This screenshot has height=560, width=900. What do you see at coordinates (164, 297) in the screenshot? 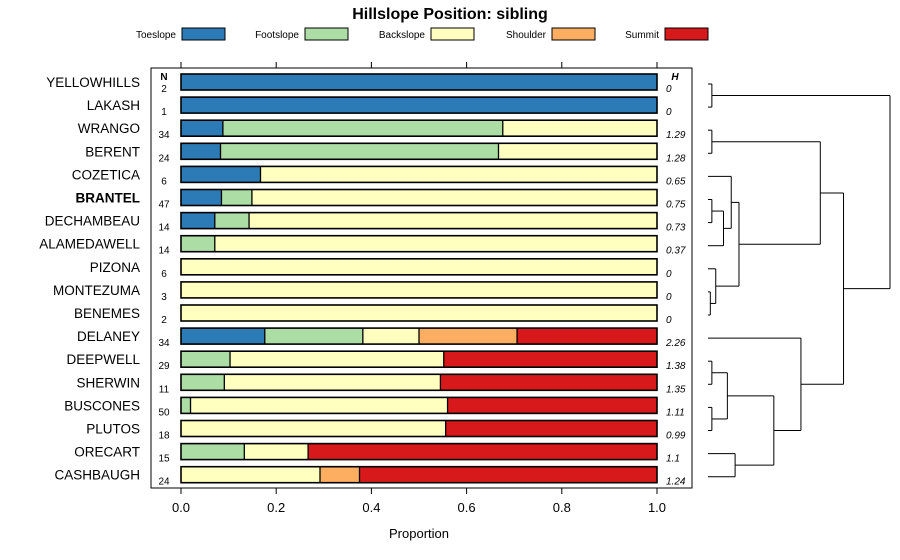
I see `row-n-montezuma: 3` at bounding box center [164, 297].